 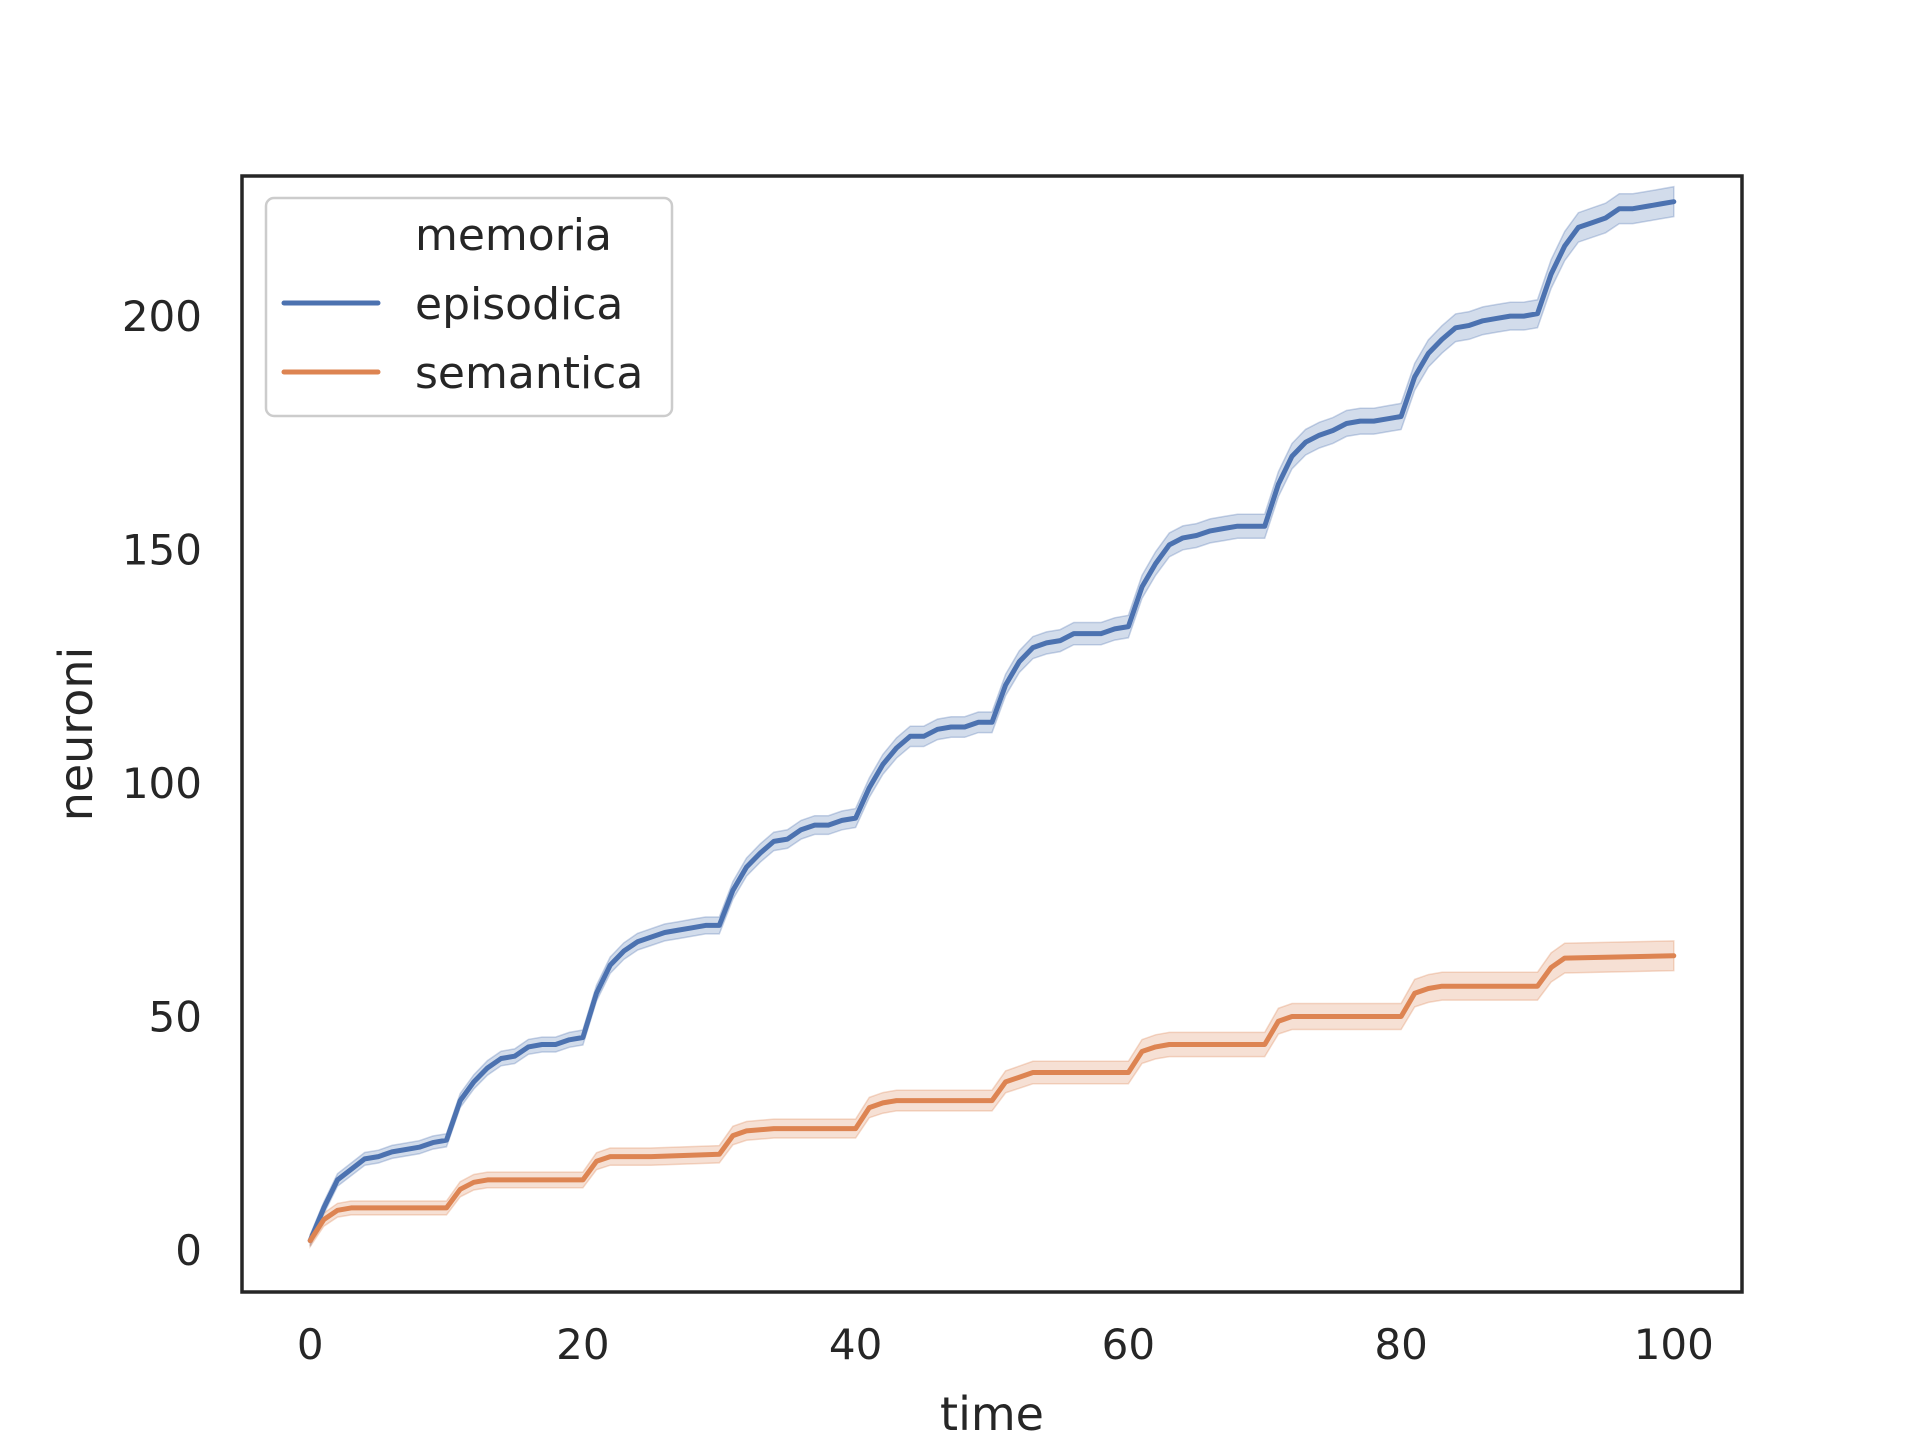 I want to click on x-axis-ticks: 0 20 40 60 80 100, so click(x=1005, y=1344).